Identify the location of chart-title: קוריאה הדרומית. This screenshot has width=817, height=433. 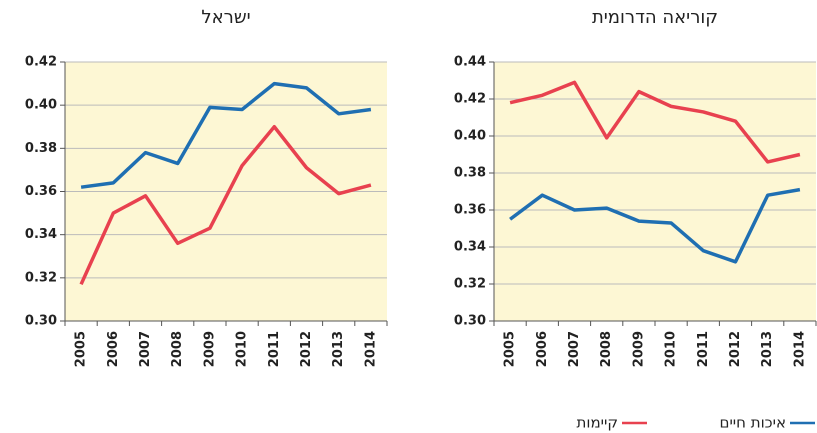
(655, 17).